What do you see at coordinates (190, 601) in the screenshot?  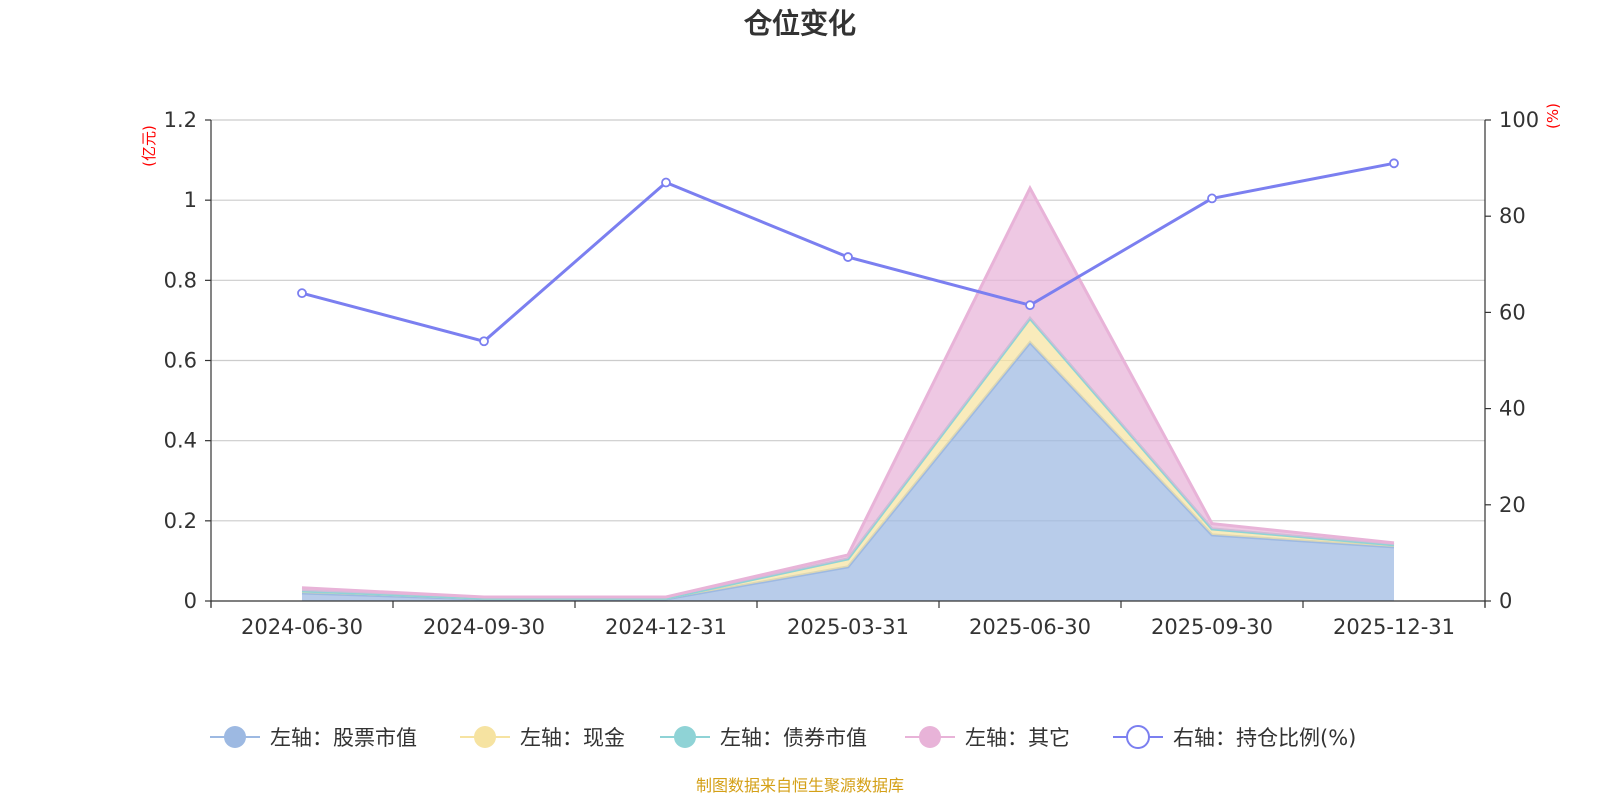 I see `left-axis-tick-label: 0` at bounding box center [190, 601].